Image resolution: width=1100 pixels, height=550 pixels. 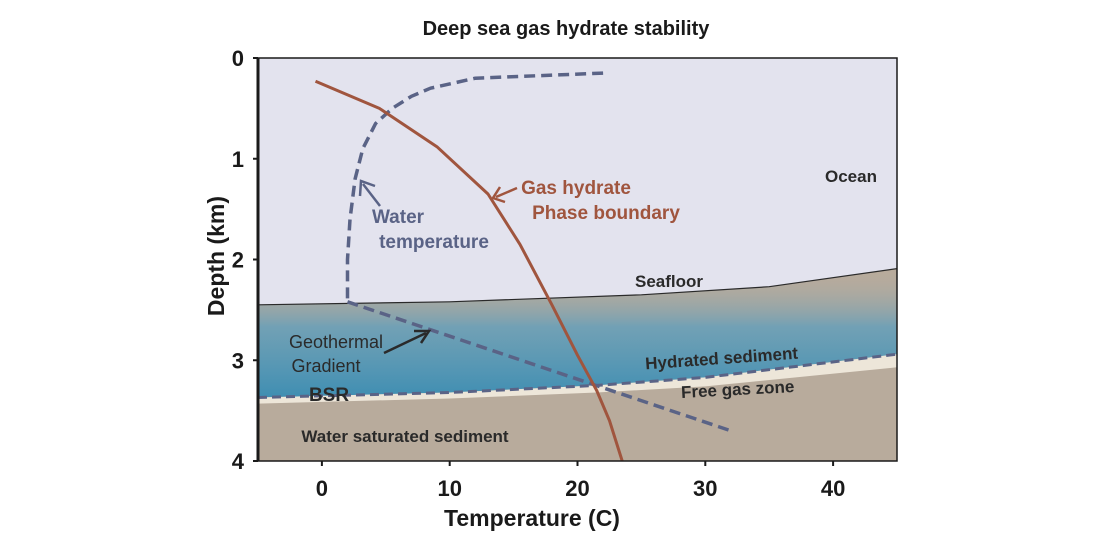 I want to click on geothermal-label-line2: Gradient, so click(x=325, y=366).